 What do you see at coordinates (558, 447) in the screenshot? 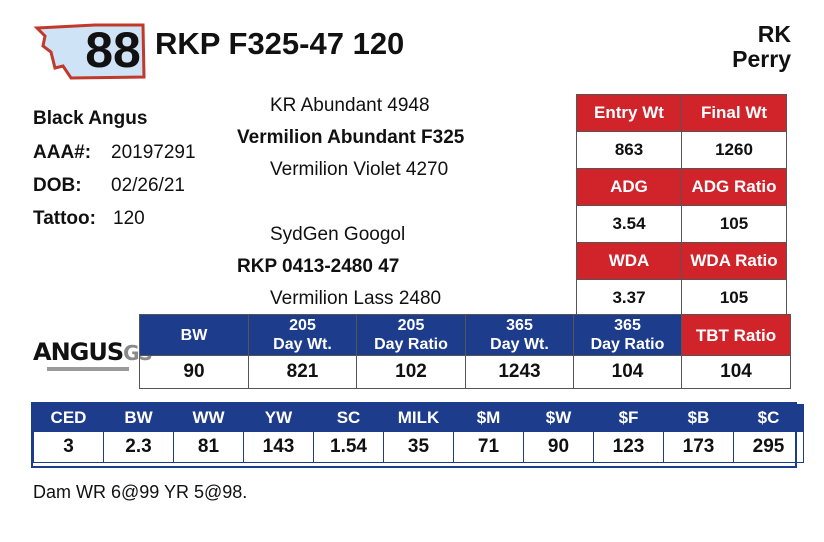
I see `epd-value-w-index: 90` at bounding box center [558, 447].